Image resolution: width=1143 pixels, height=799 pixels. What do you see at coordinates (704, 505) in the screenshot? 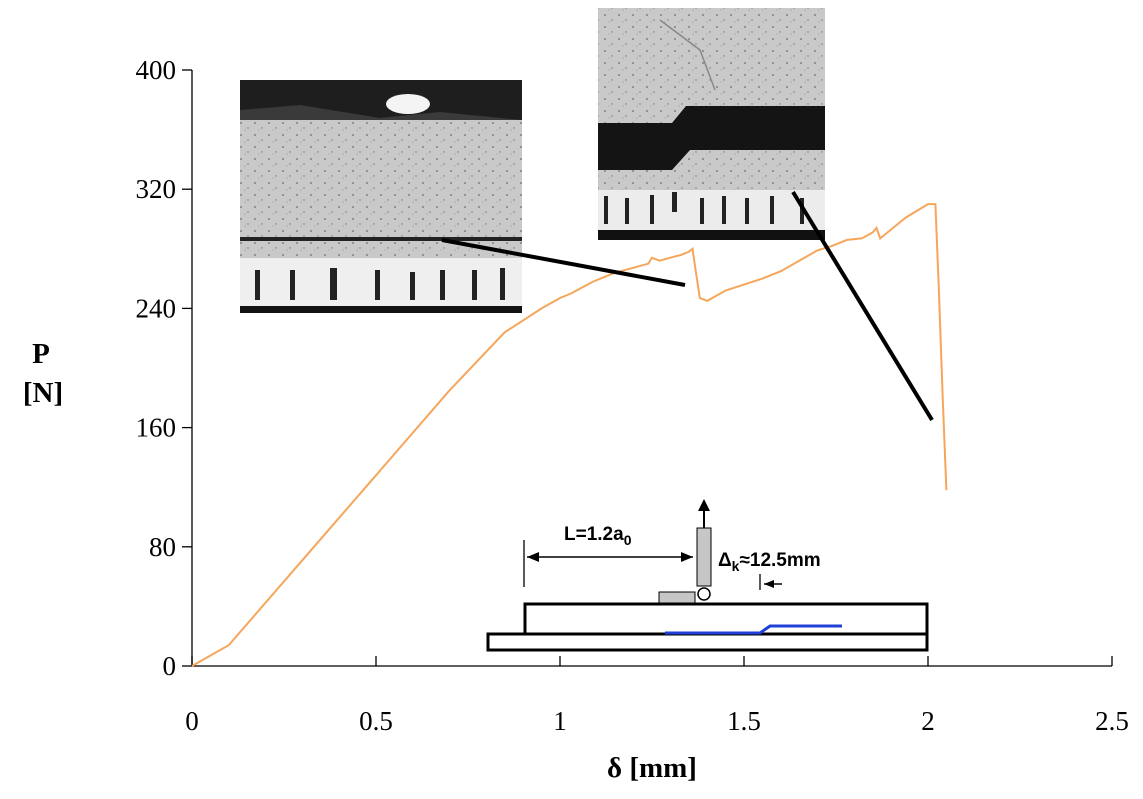
I see `load-arrow-icon` at bounding box center [704, 505].